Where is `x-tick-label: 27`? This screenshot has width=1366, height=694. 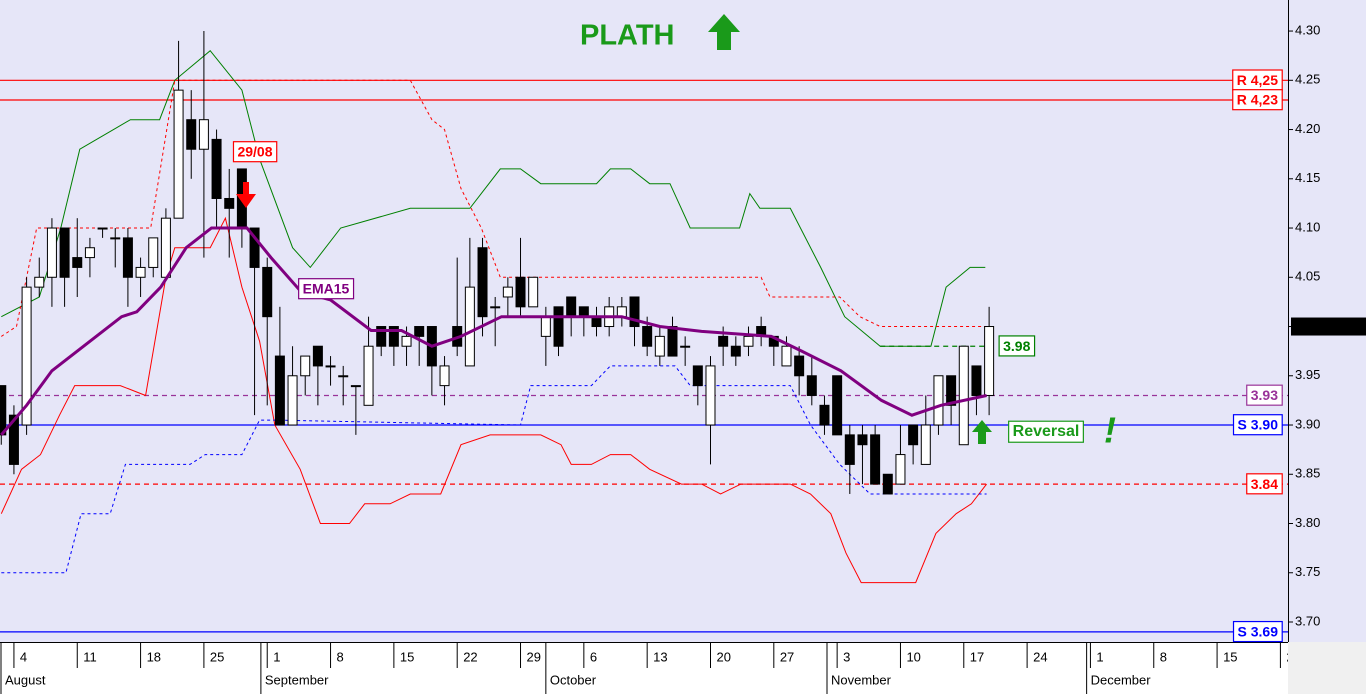
x-tick-label: 27 is located at coordinates (787, 656).